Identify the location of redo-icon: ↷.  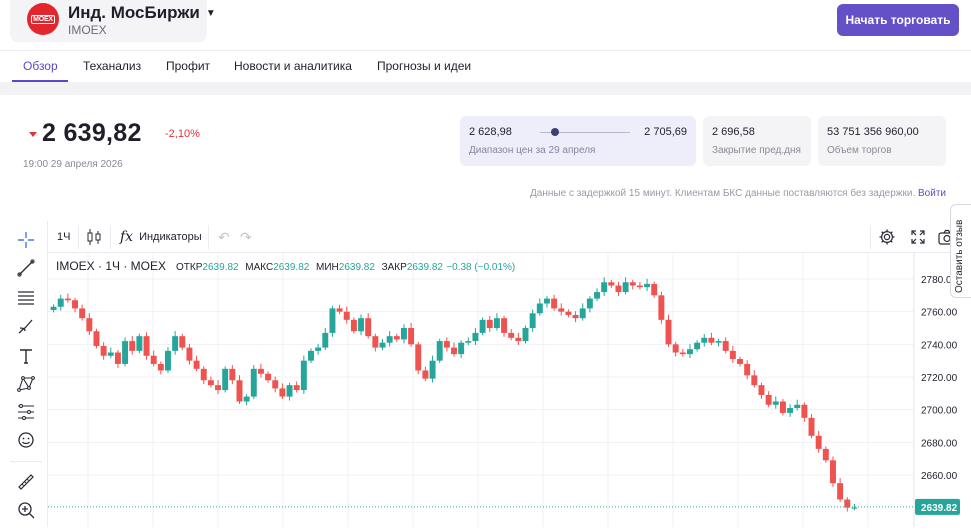
(246, 236).